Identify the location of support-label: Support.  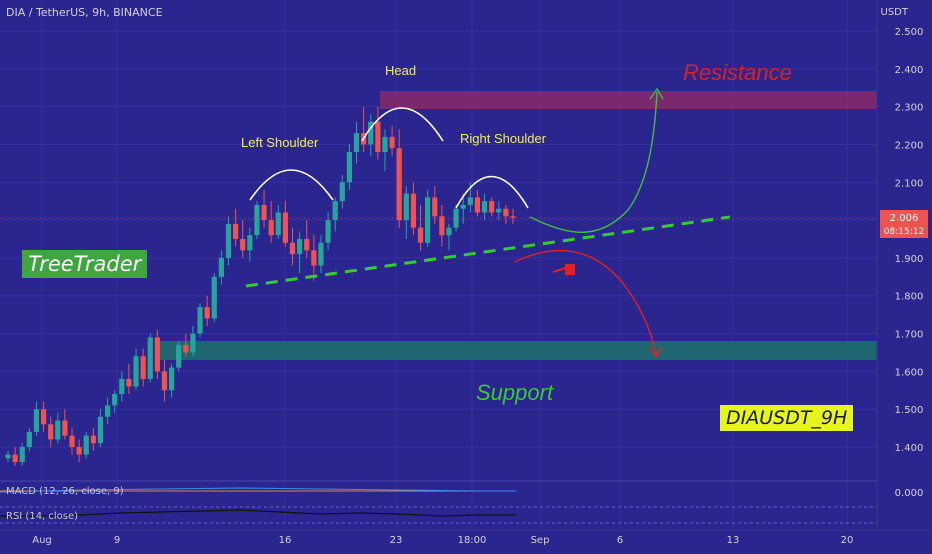
(515, 392).